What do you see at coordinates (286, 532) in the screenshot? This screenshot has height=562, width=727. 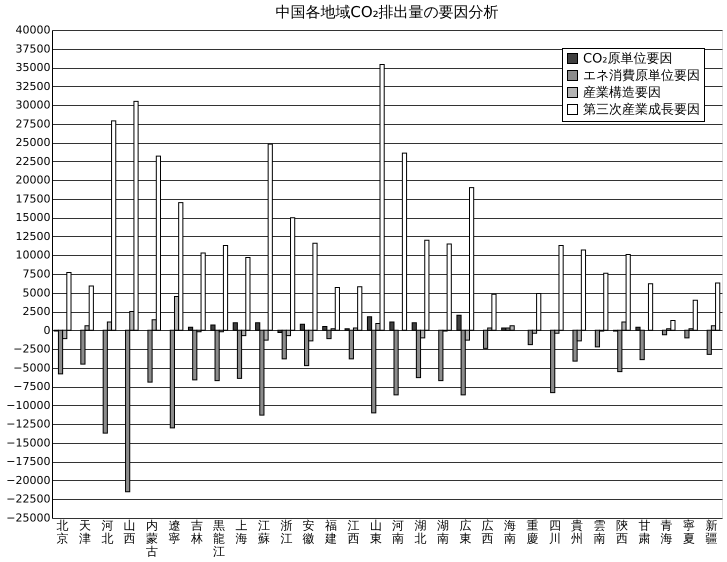 I see `x-tick-label: 浙江` at bounding box center [286, 532].